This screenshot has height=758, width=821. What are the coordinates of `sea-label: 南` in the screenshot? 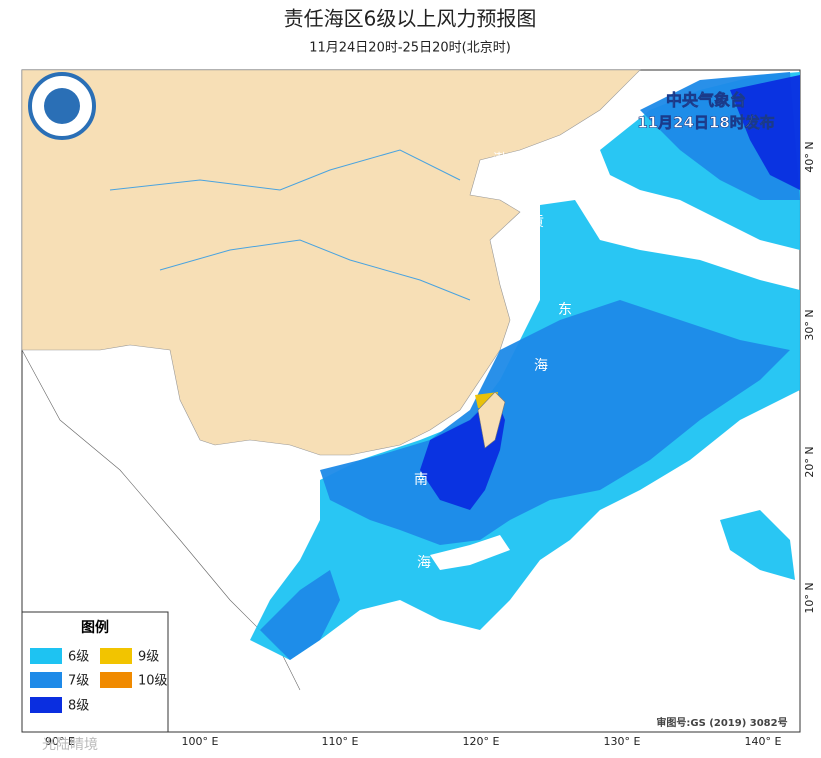 It's located at (421, 480).